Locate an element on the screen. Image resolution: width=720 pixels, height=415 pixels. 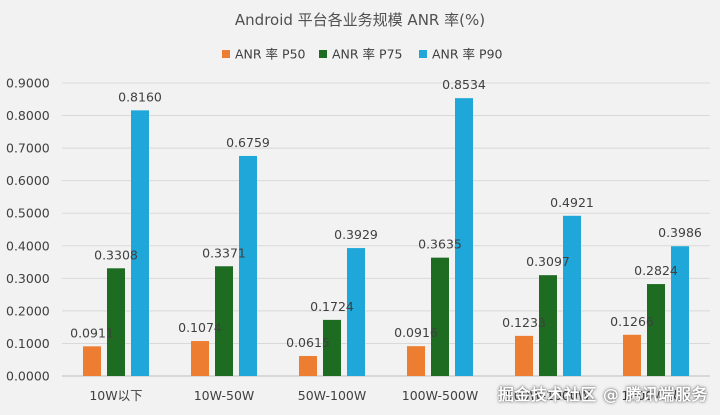
x-tick-label: 500W-1000W is located at coordinates (548, 395).